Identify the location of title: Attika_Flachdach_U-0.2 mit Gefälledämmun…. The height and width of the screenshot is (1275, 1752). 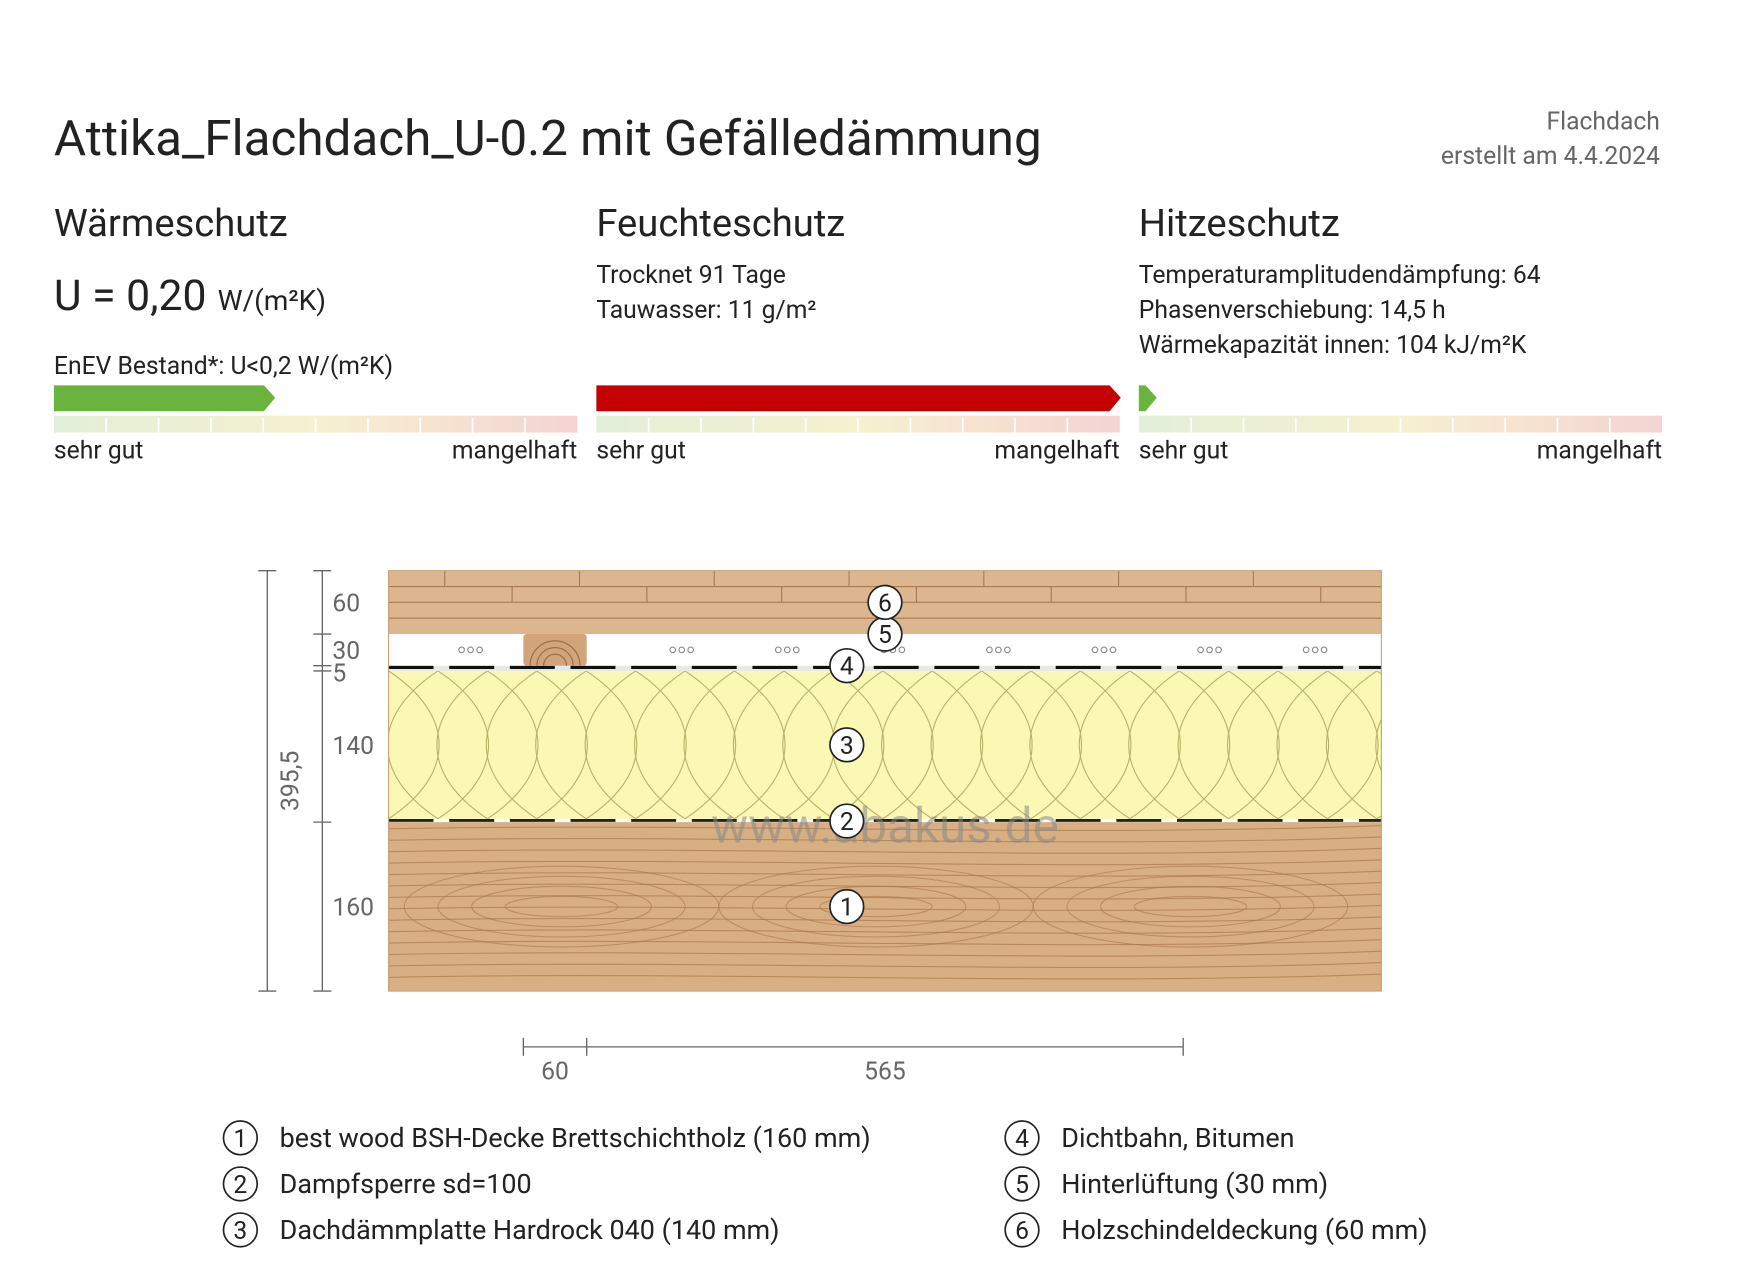
(548, 139).